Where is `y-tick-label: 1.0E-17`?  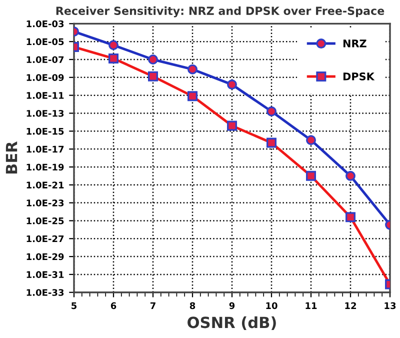 y-tick-label: 1.0E-17 is located at coordinates (45, 149).